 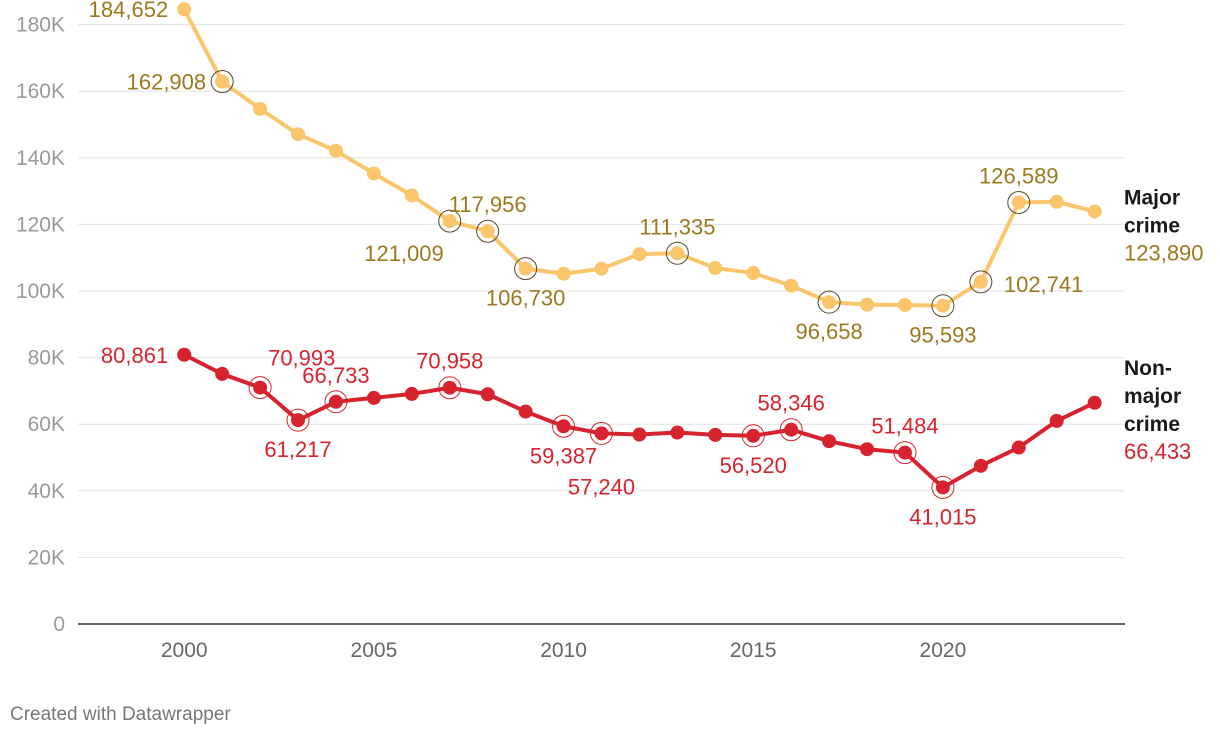 What do you see at coordinates (942, 335) in the screenshot?
I see `data-label: 95,593` at bounding box center [942, 335].